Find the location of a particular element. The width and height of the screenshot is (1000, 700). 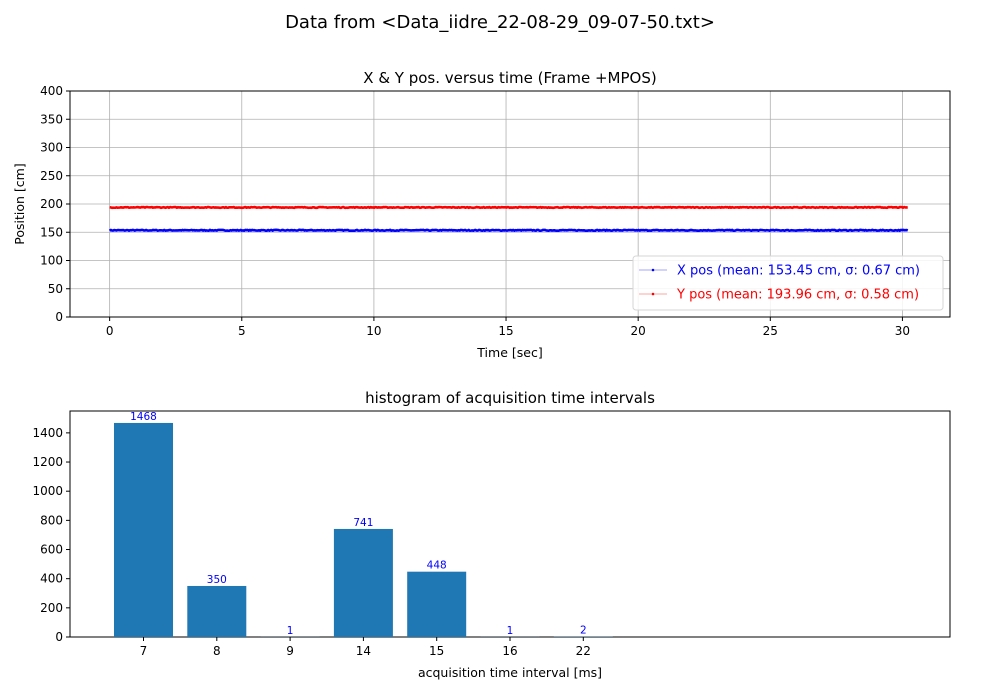

x-tick-label: 20 is located at coordinates (638, 331).